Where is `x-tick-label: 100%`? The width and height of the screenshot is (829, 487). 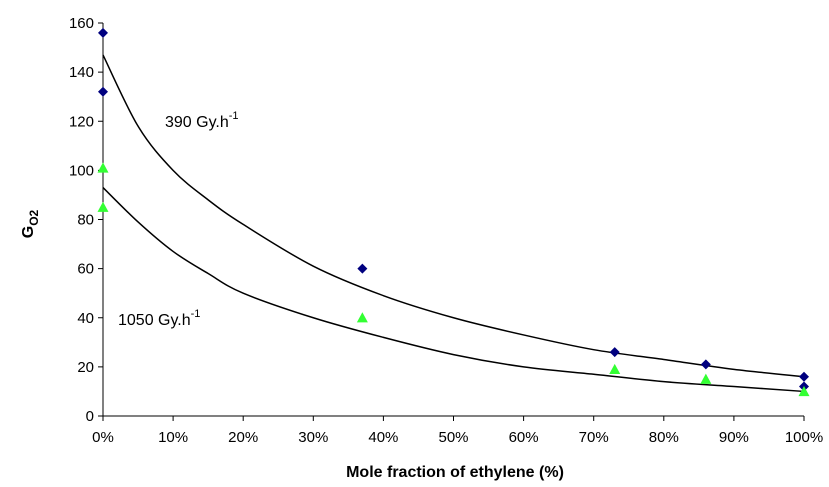 x-tick-label: 100% is located at coordinates (804, 437).